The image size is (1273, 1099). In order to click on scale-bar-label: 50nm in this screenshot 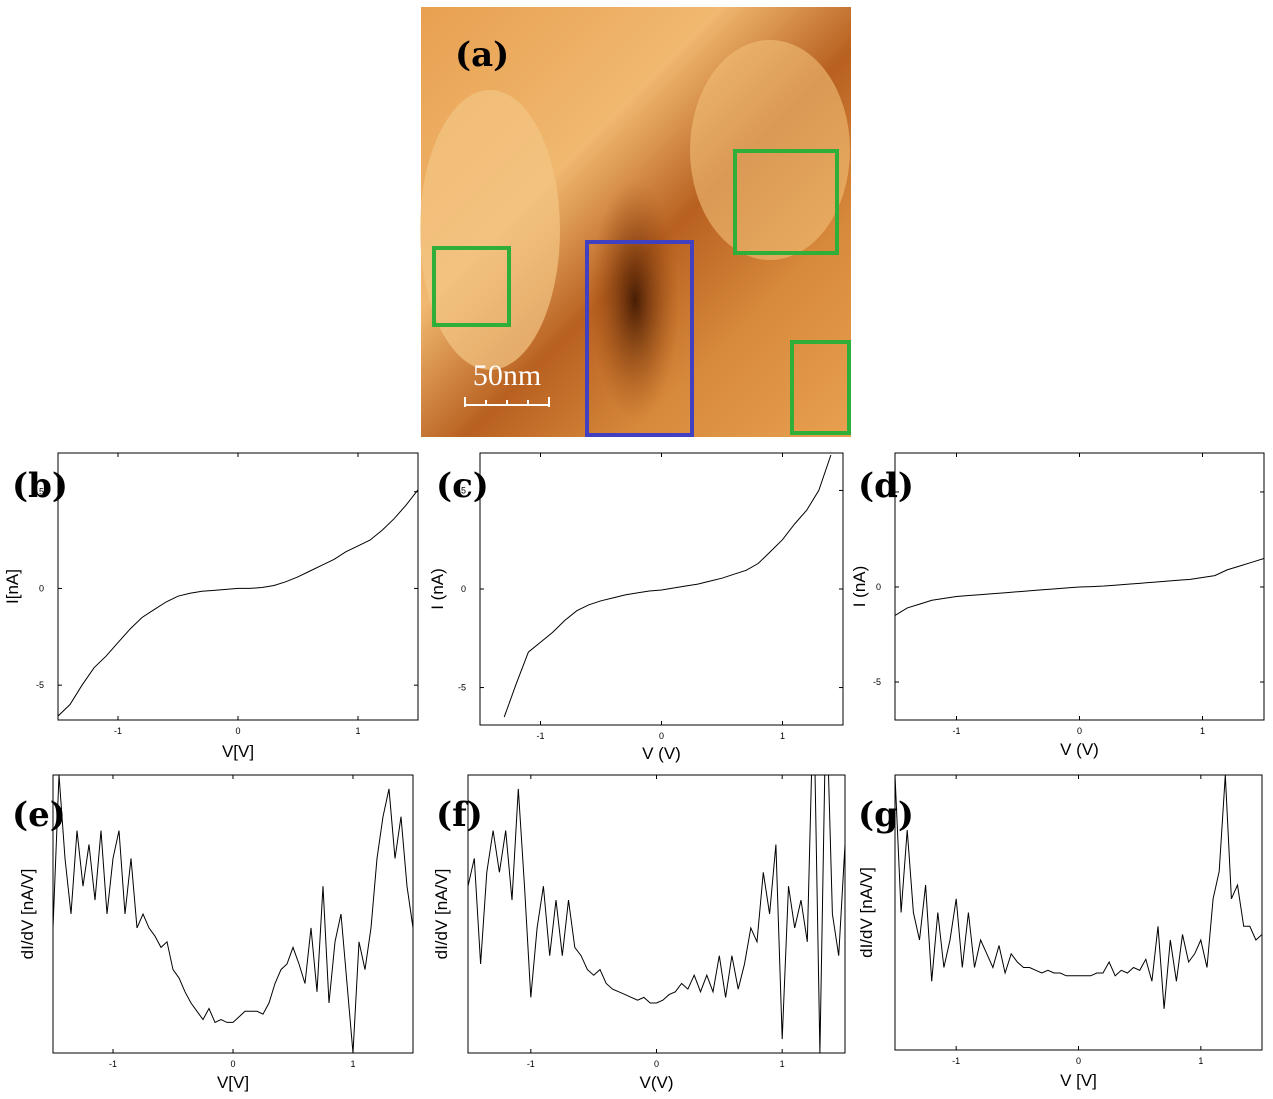, I will do `click(507, 375)`.